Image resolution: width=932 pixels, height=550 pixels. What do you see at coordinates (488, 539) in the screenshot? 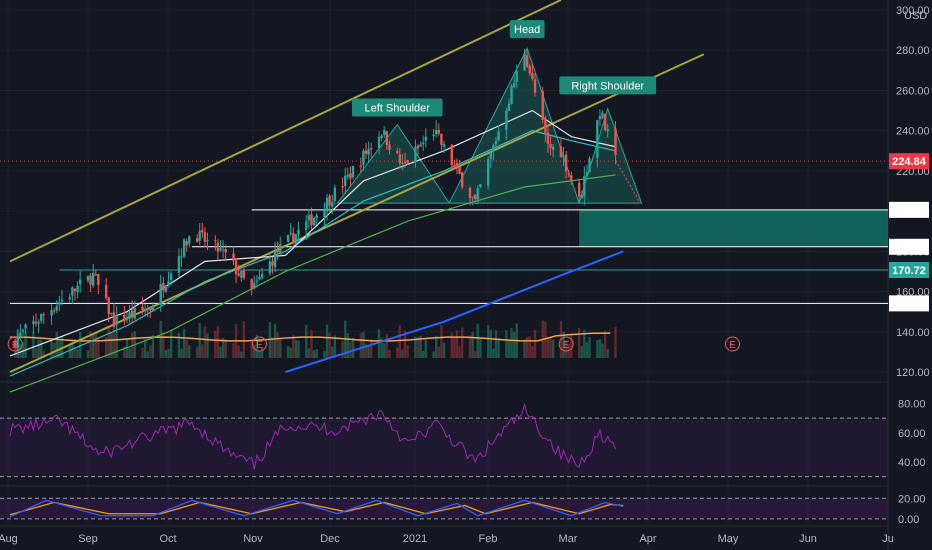
I see `x-tick-label: Feb` at bounding box center [488, 539].